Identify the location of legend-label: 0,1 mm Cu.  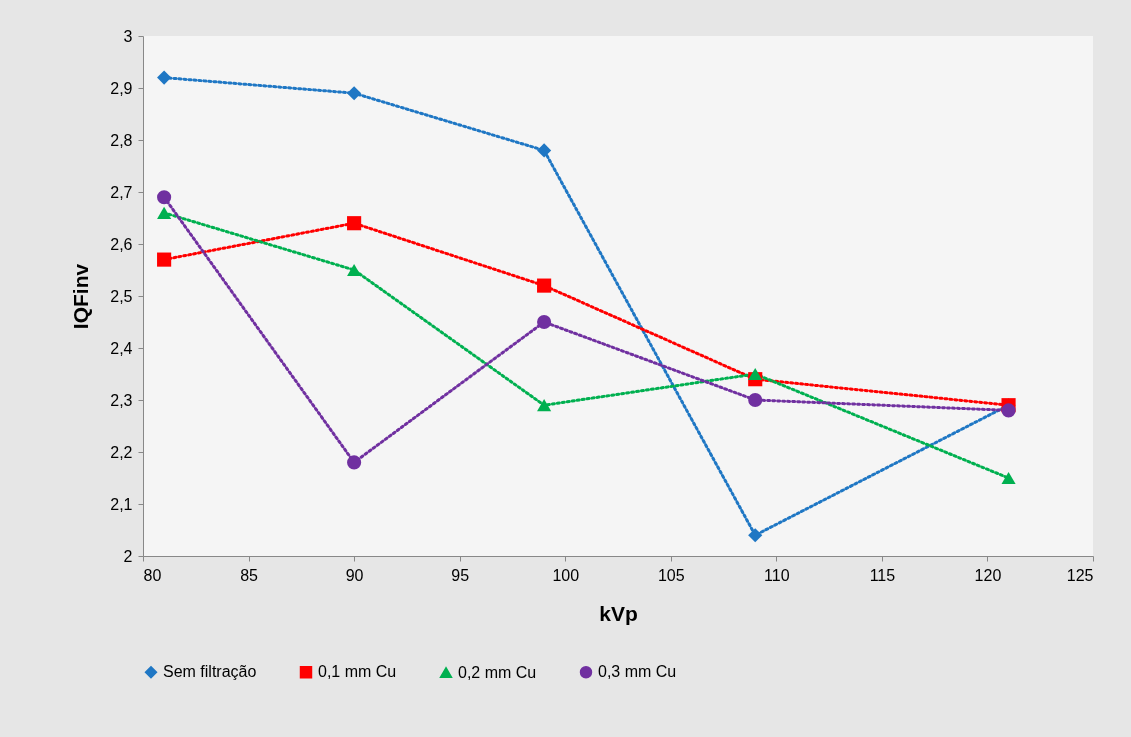
(357, 672).